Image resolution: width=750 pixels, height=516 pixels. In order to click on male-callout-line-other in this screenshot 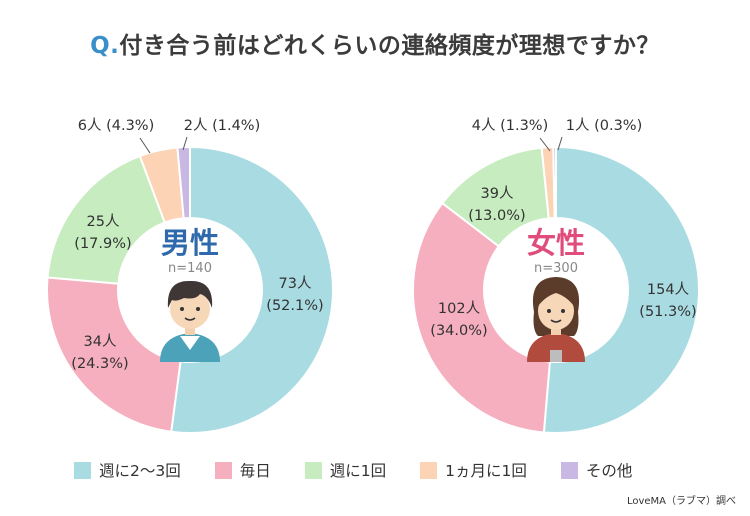, I will do `click(185, 143)`.